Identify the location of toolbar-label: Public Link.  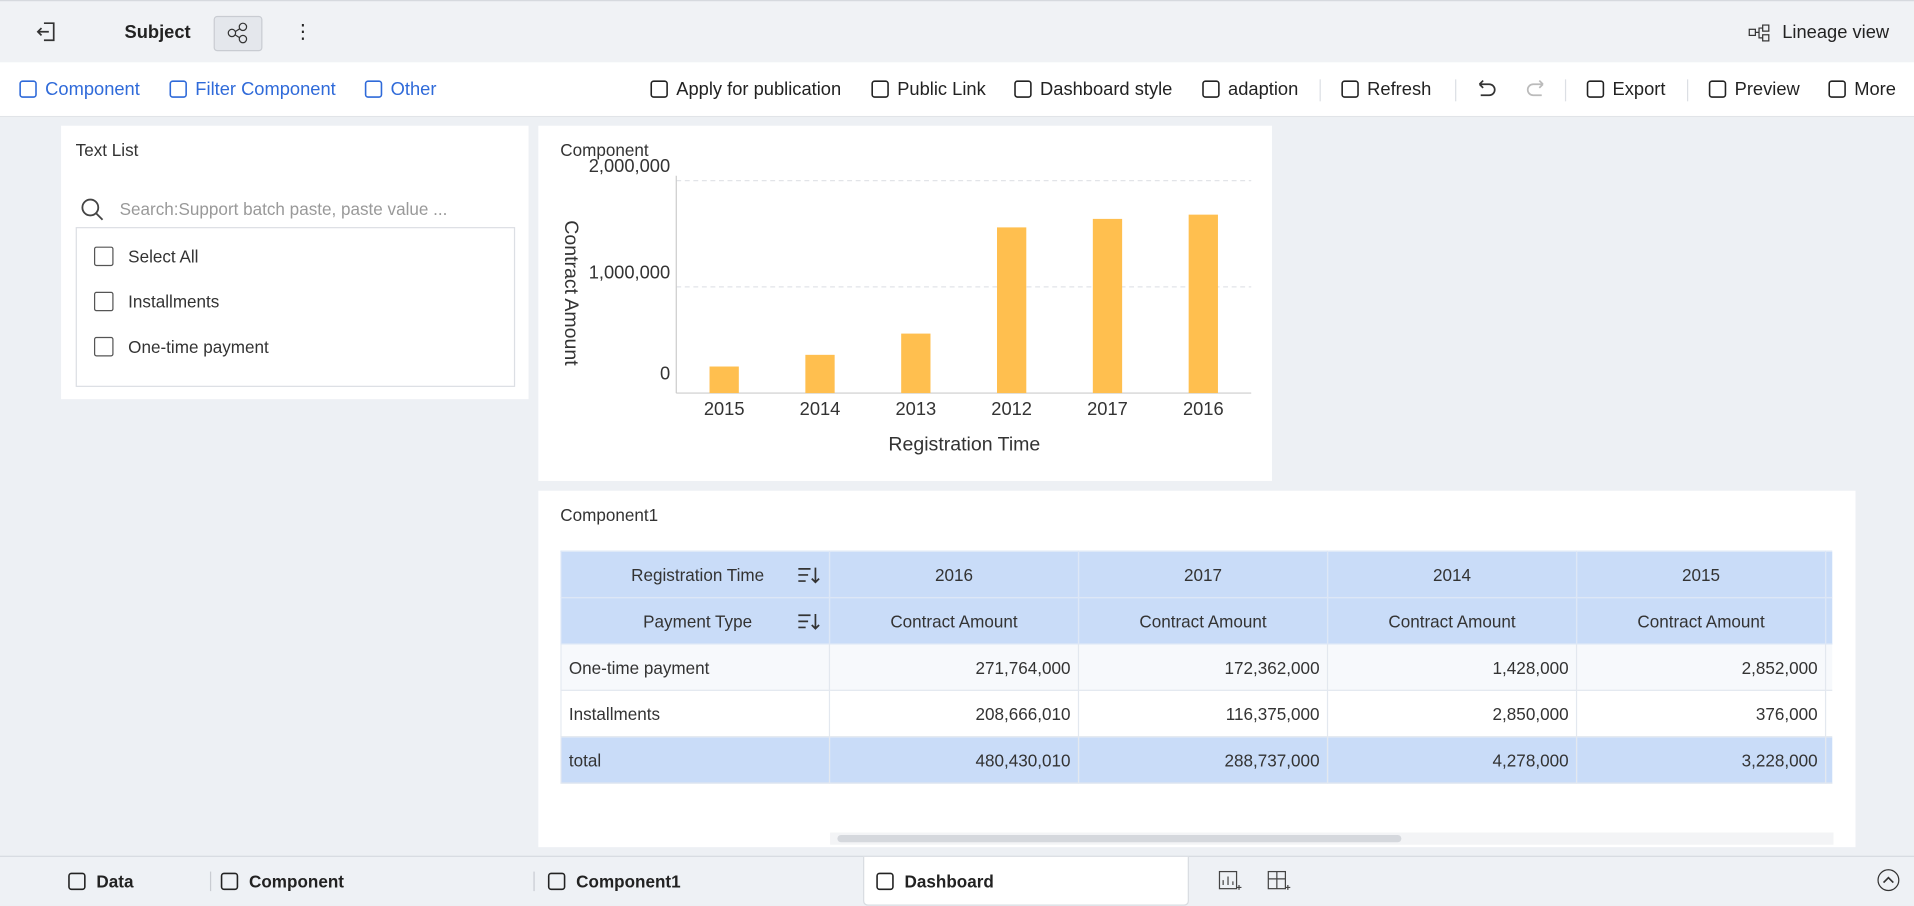
(941, 89).